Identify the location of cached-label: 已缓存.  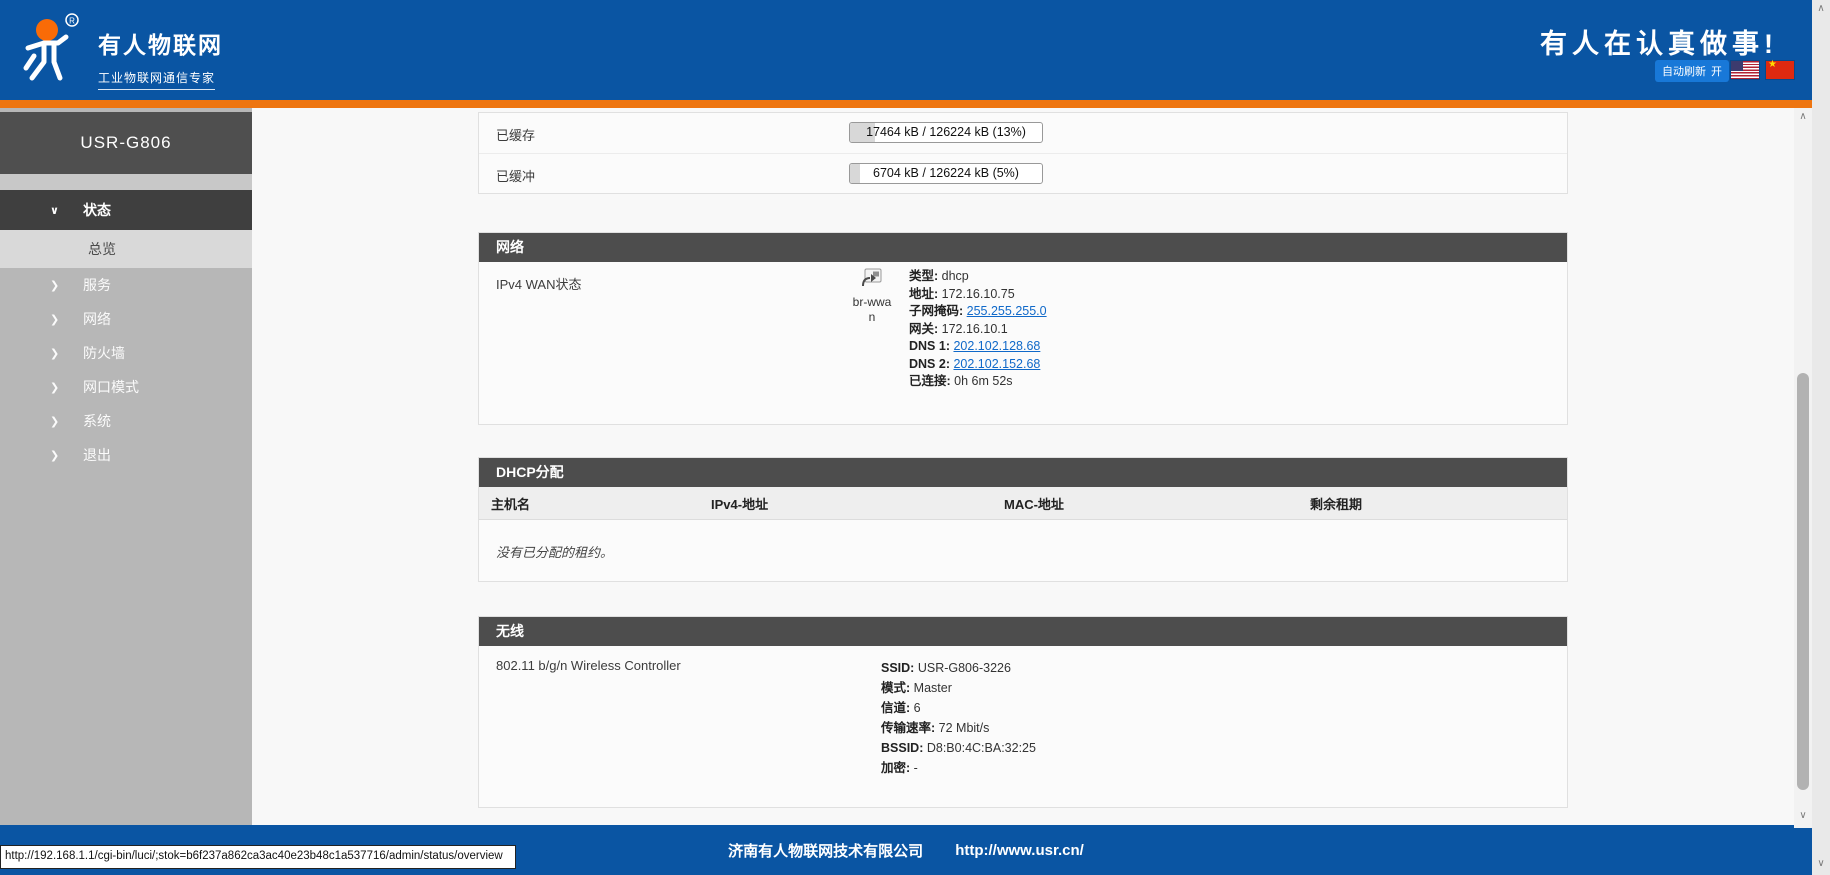
(516, 135).